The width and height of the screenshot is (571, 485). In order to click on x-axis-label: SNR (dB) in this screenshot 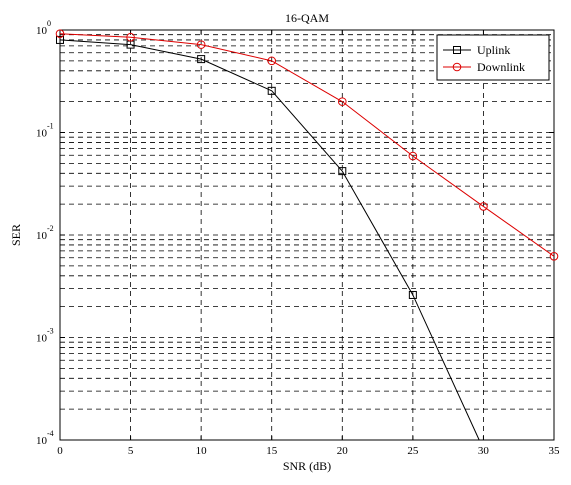, I will do `click(307, 466)`.